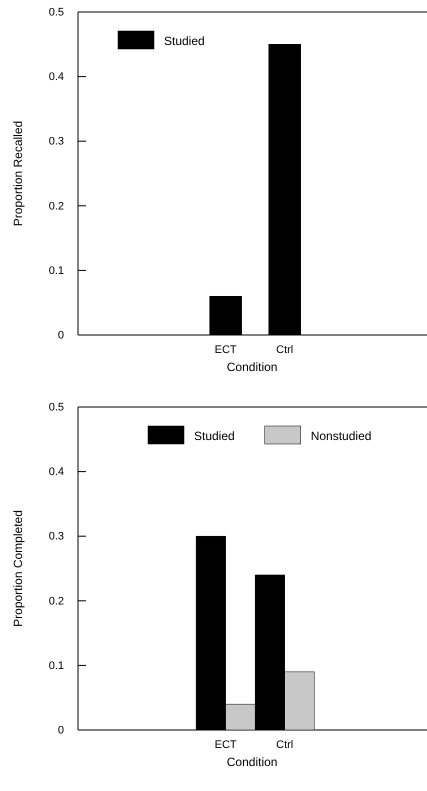 The height and width of the screenshot is (791, 427). I want to click on y-axis-title: Proportion Completed, so click(18, 568).